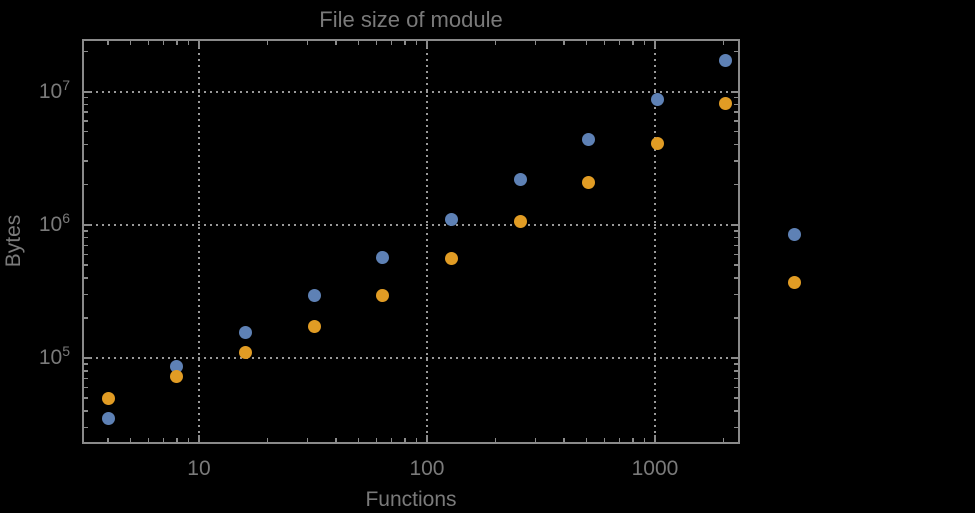 Image resolution: width=975 pixels, height=513 pixels. I want to click on y-tick-label: 107, so click(54, 89).